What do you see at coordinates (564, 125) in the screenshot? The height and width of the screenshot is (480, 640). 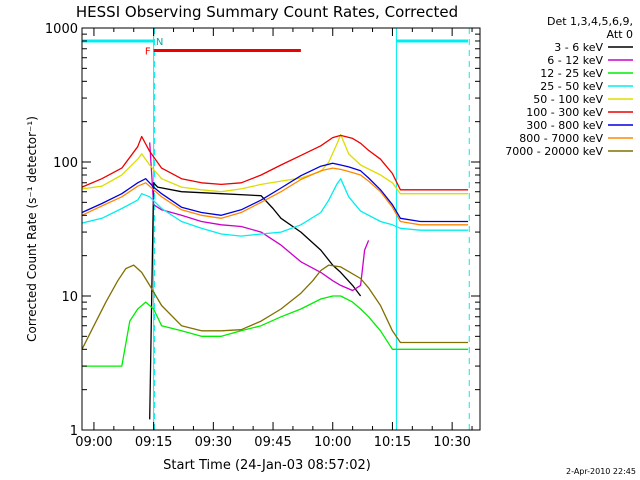 I see `legend-label: 300 - 800 keV` at bounding box center [564, 125].